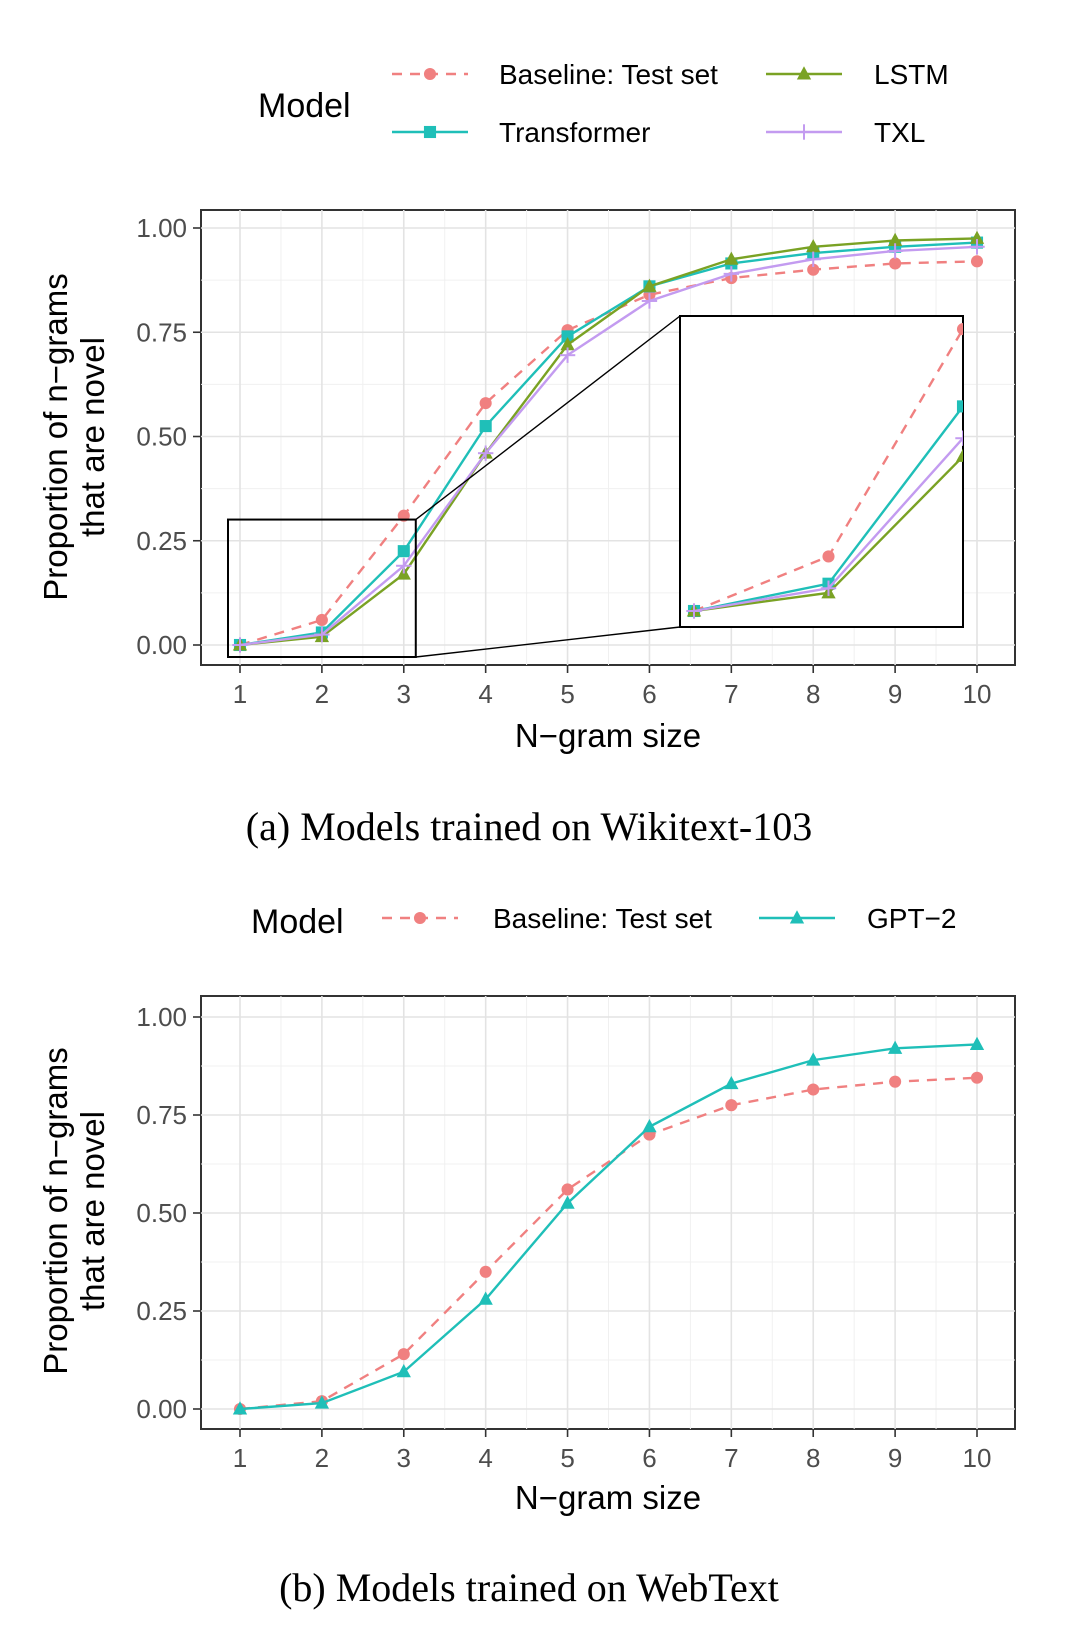  What do you see at coordinates (959, 455) in the screenshot?
I see `inset-point-lstm` at bounding box center [959, 455].